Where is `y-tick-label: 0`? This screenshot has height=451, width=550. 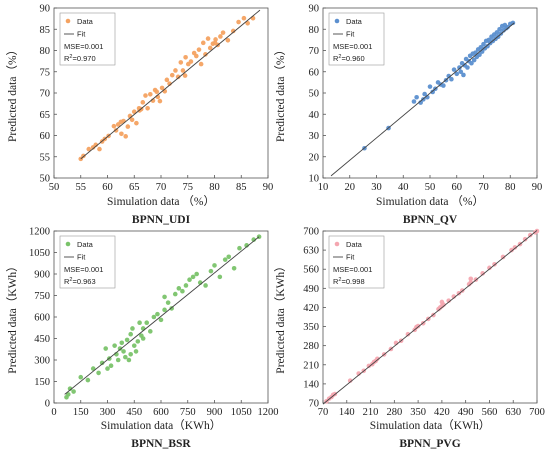
y-tick-label: 0 is located at coordinates (47, 404).